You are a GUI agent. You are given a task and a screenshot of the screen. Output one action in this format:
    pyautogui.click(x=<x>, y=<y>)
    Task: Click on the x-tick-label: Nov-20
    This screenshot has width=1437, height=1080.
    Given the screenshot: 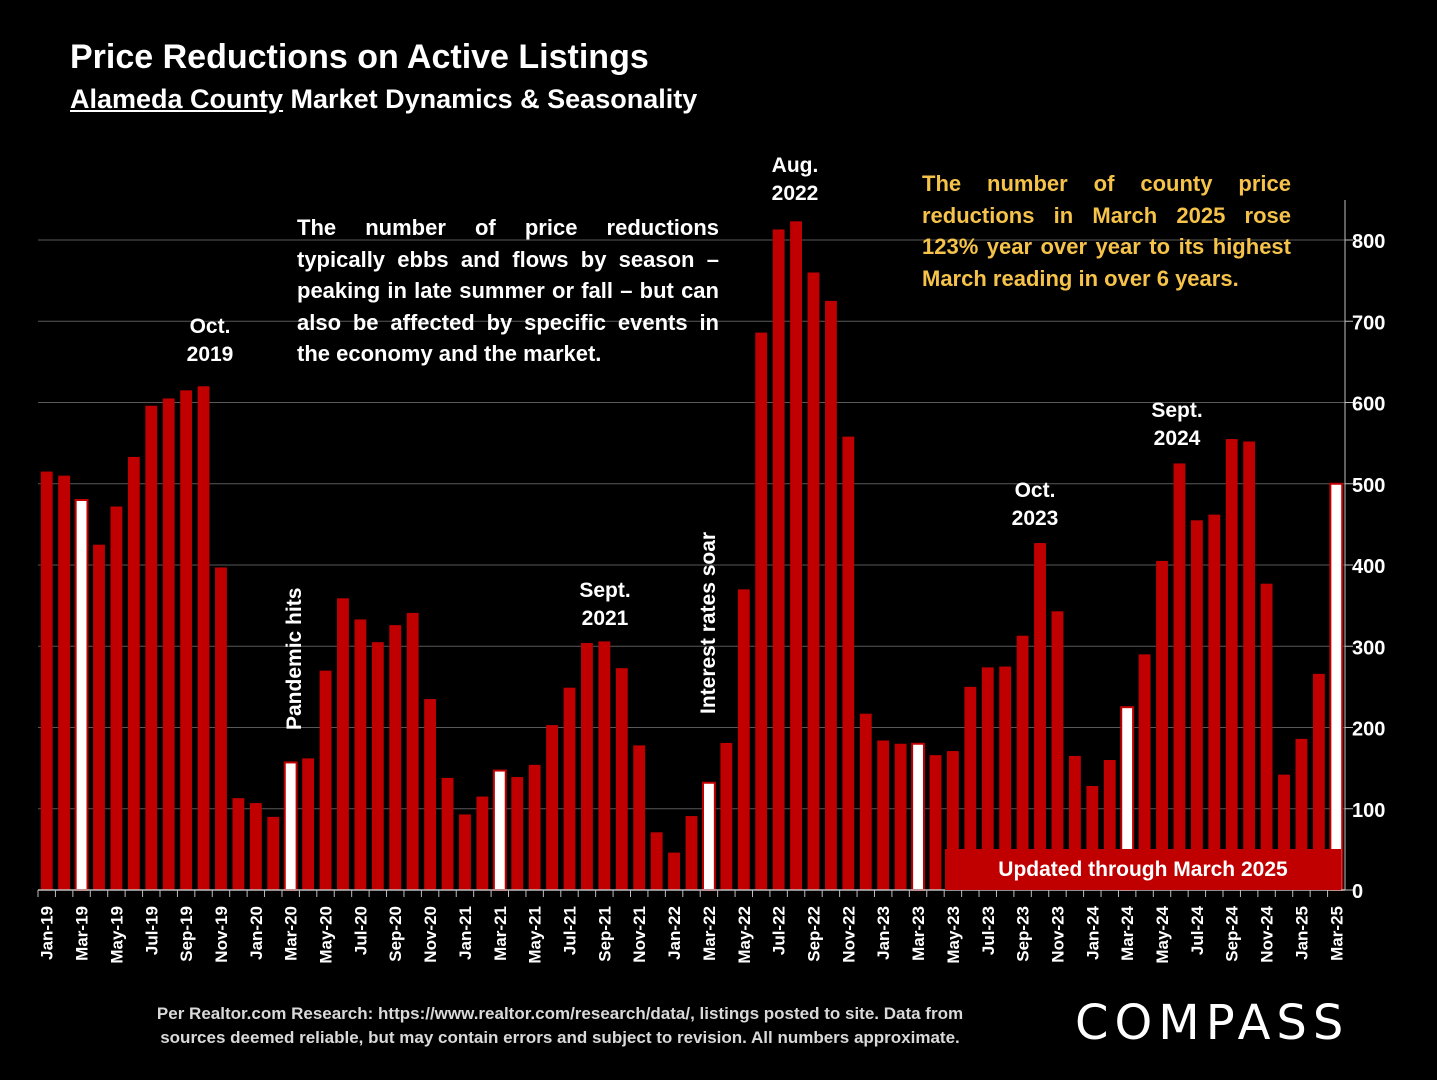 What is the action you would take?
    pyautogui.click(x=430, y=934)
    